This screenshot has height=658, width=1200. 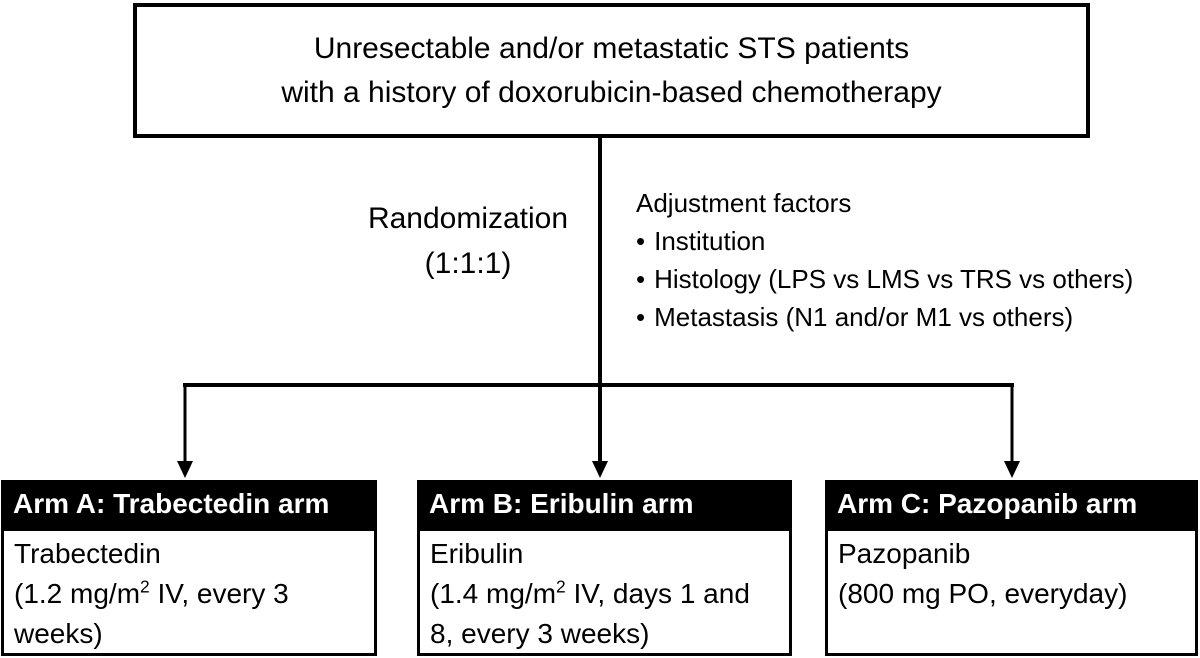 I want to click on arm-c-drug: Pazopanib, so click(x=904, y=553).